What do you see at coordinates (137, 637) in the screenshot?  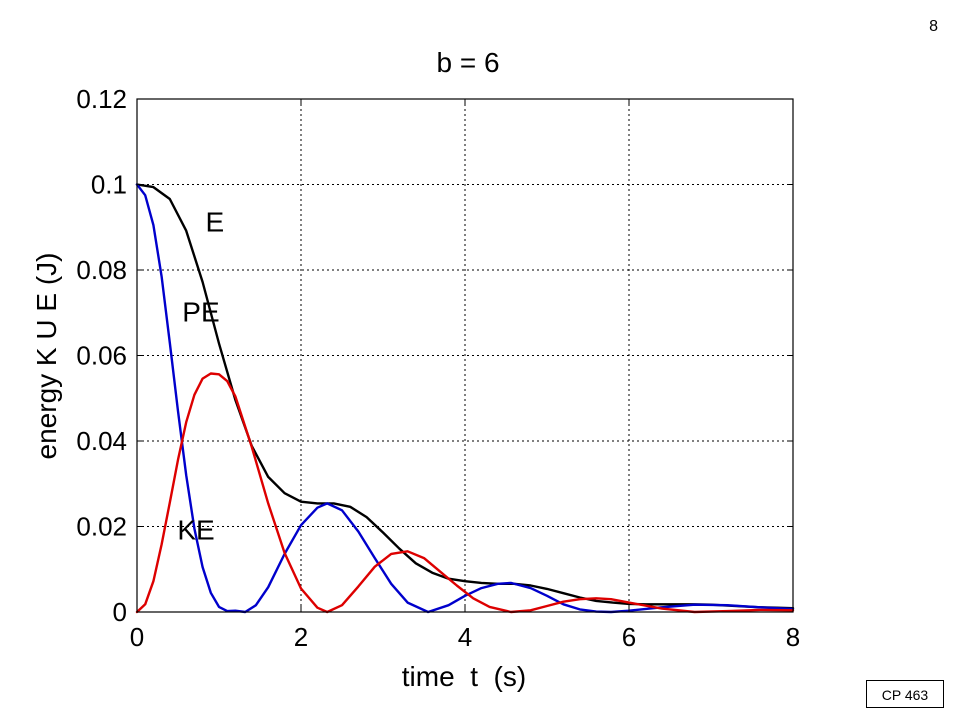 I see `x-tick-label: 0` at bounding box center [137, 637].